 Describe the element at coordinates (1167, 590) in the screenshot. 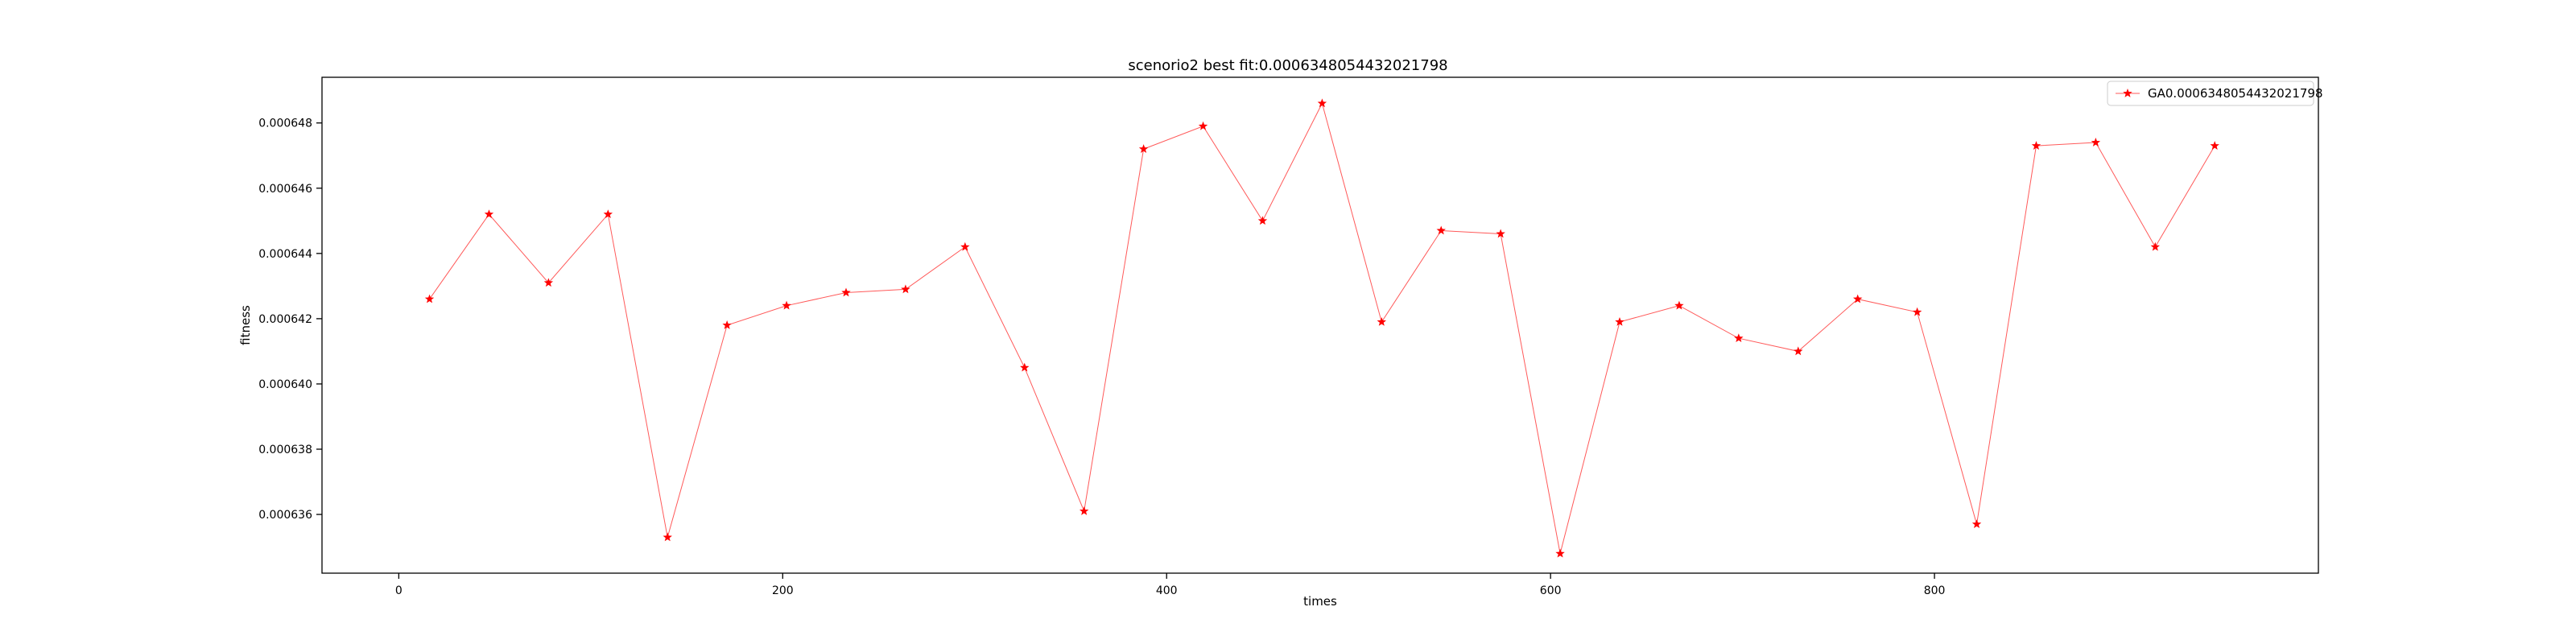

I see `x-tick-label: 400` at that location.